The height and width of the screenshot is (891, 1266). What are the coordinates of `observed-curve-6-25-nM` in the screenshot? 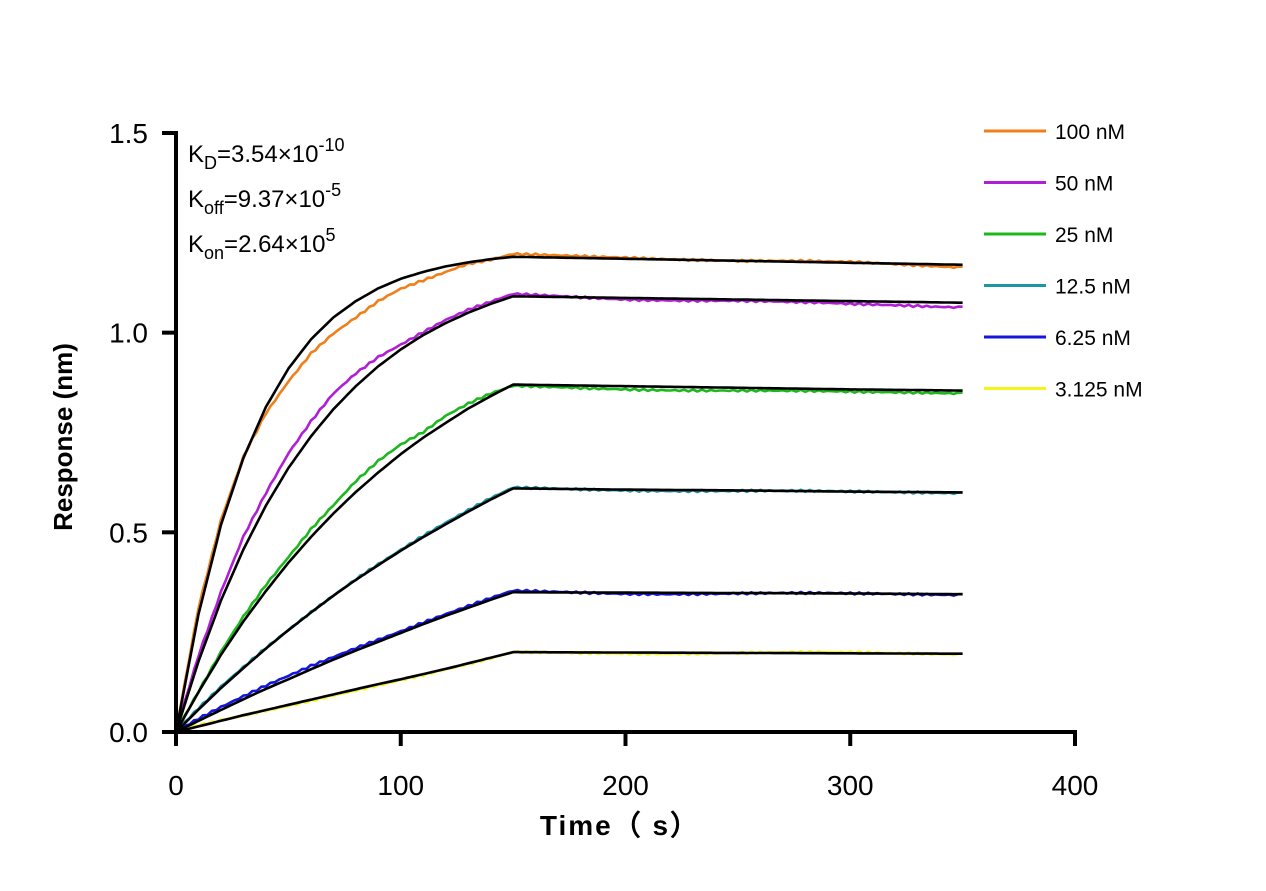 It's located at (569, 661).